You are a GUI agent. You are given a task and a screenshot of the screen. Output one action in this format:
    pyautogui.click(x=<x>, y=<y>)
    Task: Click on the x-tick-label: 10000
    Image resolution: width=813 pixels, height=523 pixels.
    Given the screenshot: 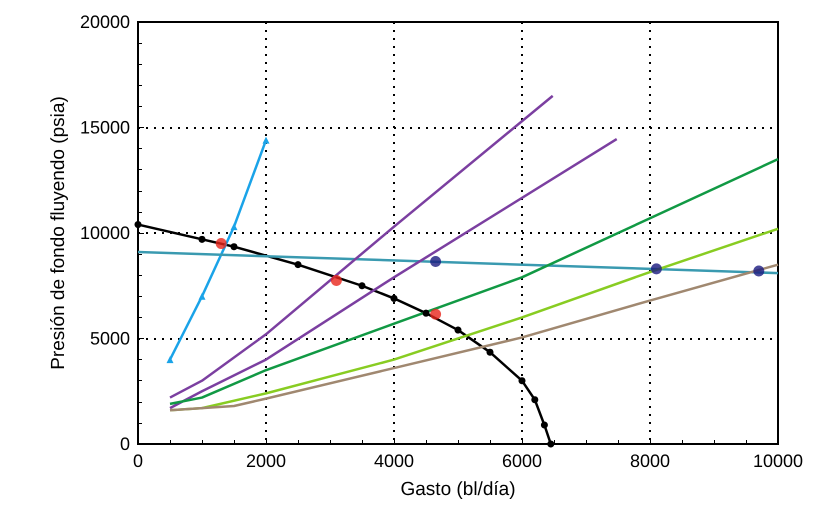 What is the action you would take?
    pyautogui.click(x=778, y=461)
    